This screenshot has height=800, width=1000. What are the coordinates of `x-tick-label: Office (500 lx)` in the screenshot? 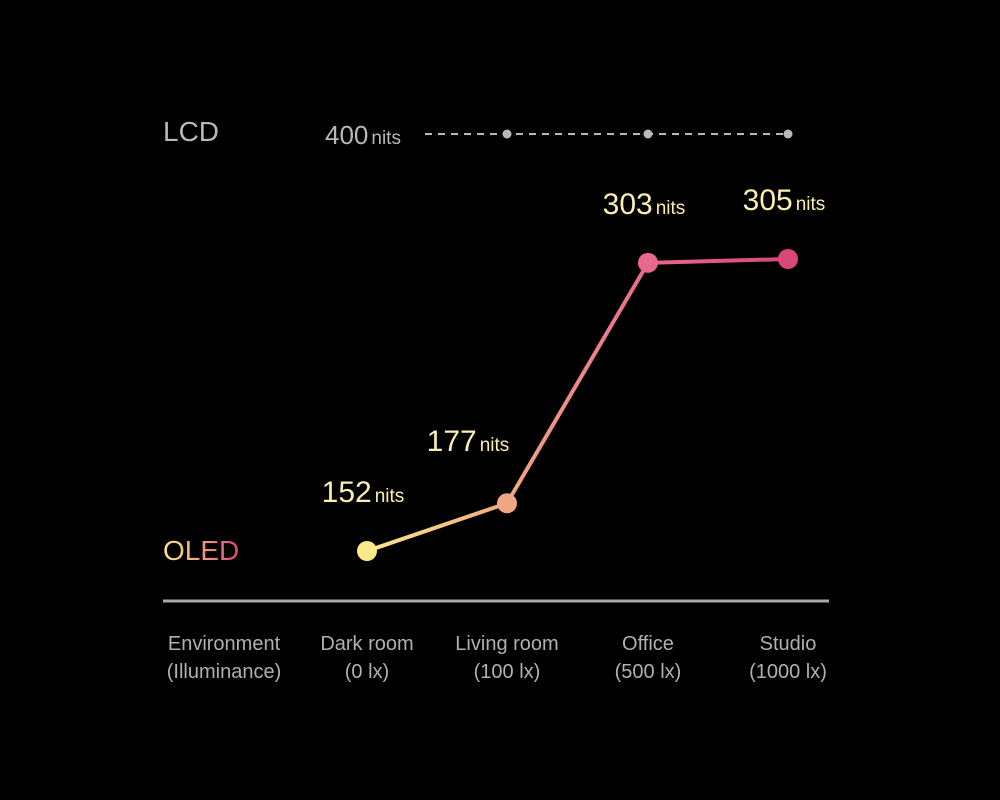 It's located at (648, 658).